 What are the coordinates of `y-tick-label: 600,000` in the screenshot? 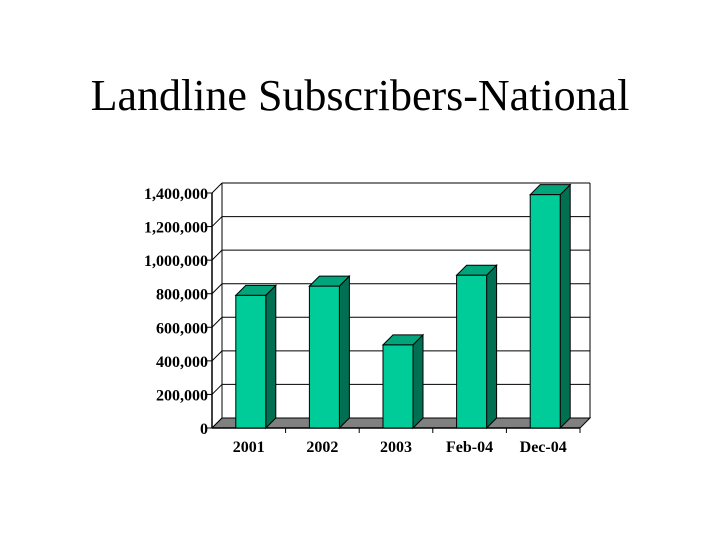 It's located at (182, 328).